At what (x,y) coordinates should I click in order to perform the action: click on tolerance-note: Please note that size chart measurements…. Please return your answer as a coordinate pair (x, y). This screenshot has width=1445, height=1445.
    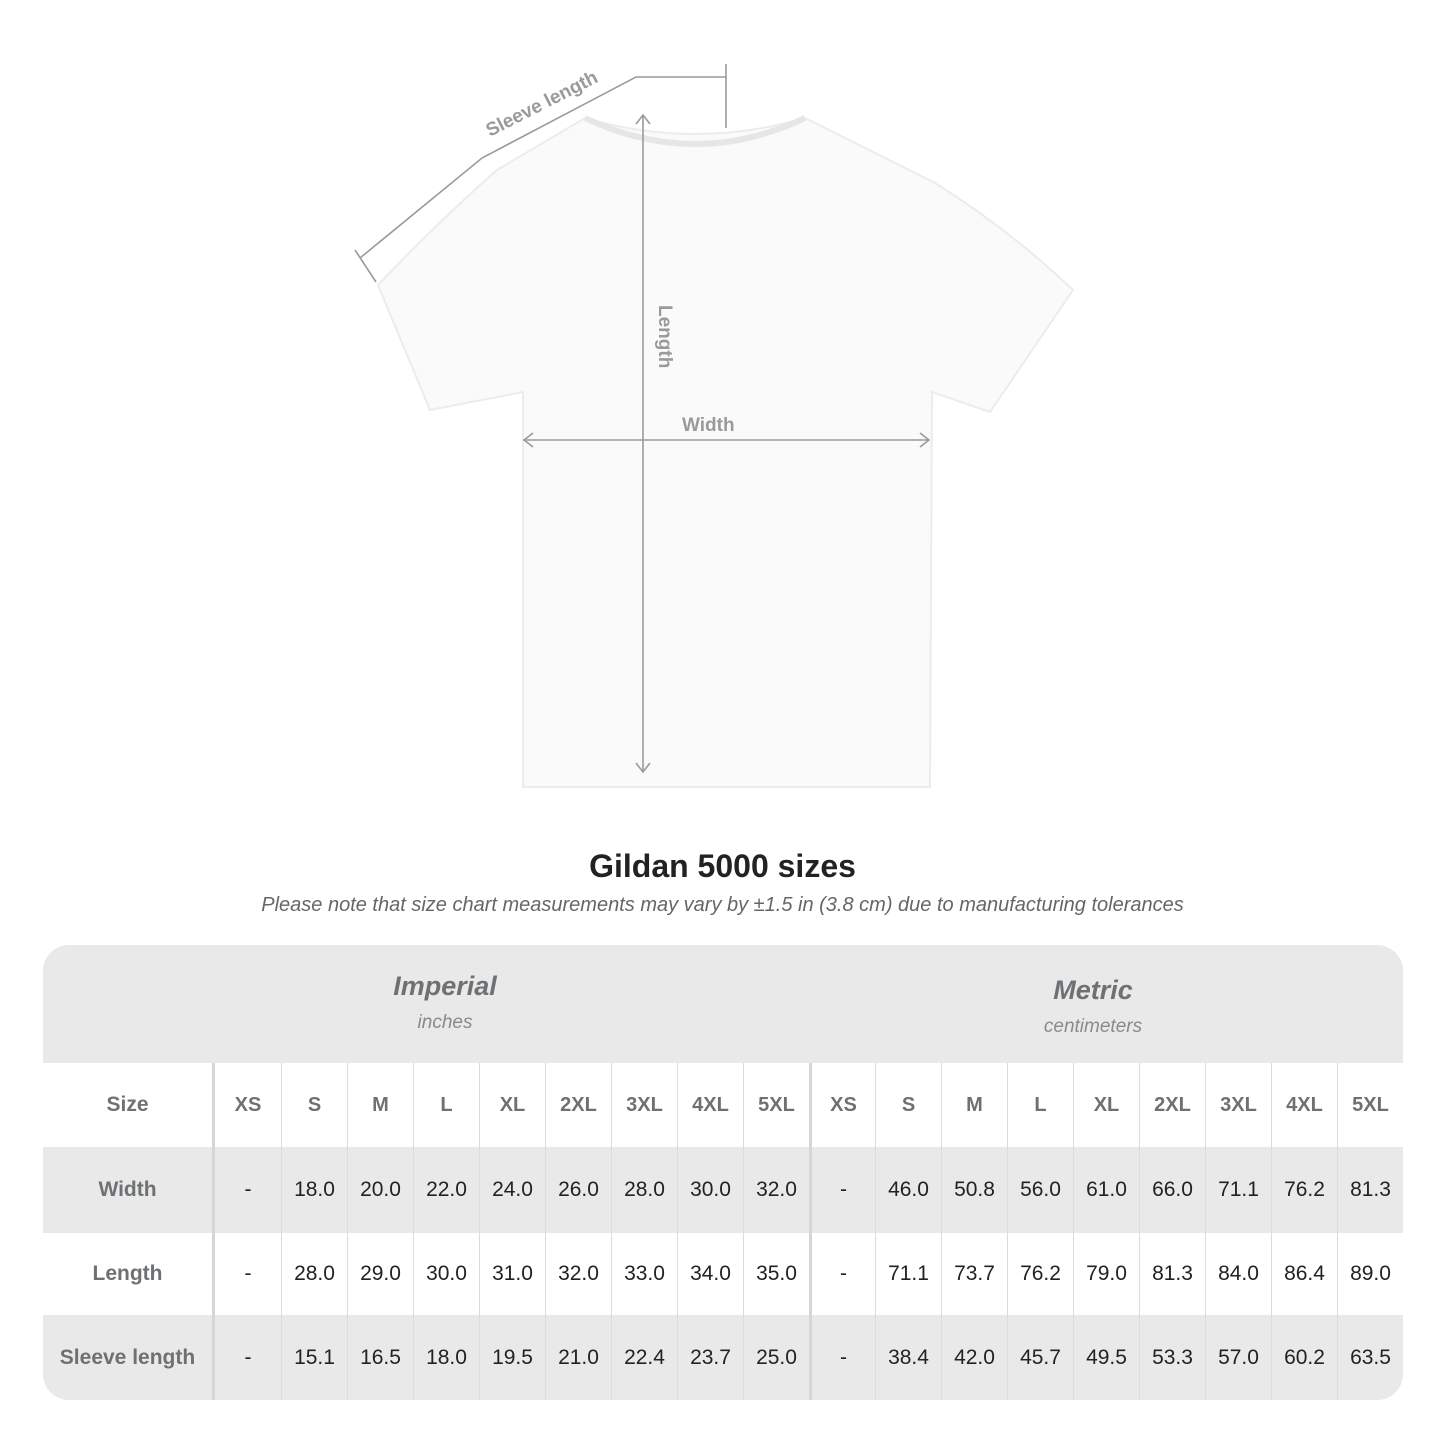
    Looking at the image, I should click on (722, 905).